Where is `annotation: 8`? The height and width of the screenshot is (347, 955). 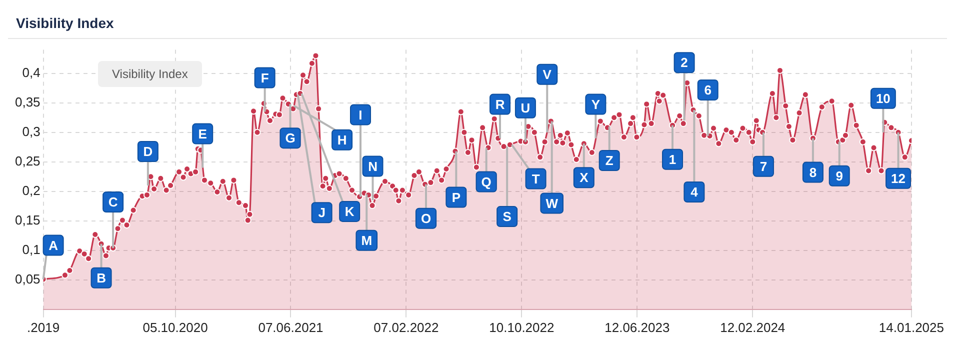 annotation: 8 is located at coordinates (813, 172).